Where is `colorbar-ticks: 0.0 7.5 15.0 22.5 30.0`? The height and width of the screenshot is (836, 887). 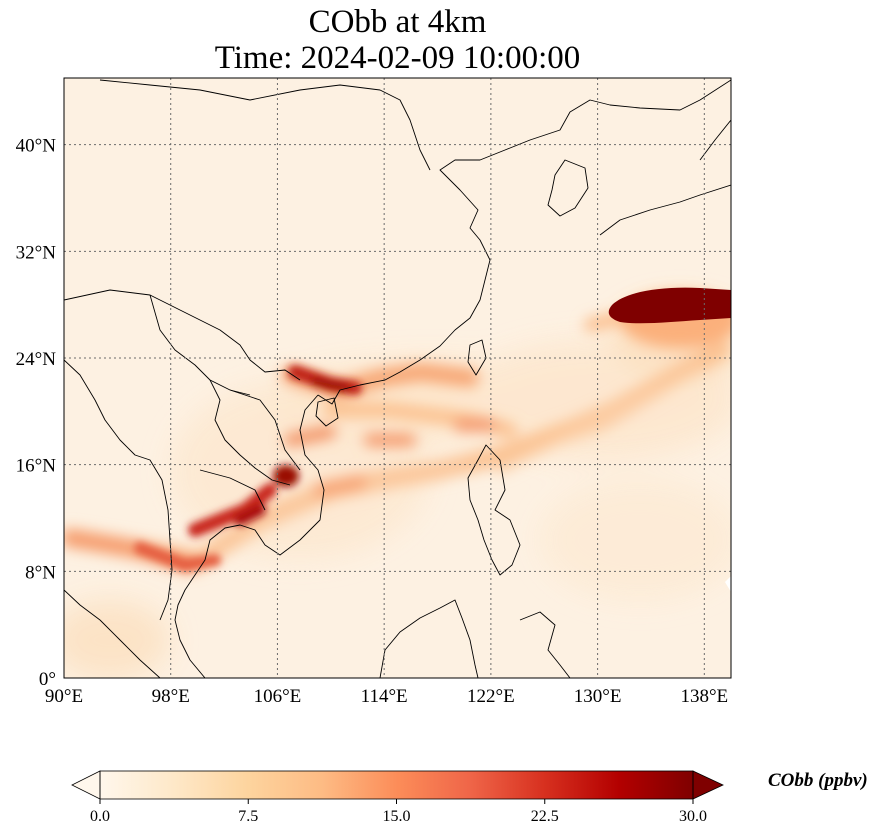
colorbar-ticks: 0.0 7.5 15.0 22.5 30.0 is located at coordinates (398, 812).